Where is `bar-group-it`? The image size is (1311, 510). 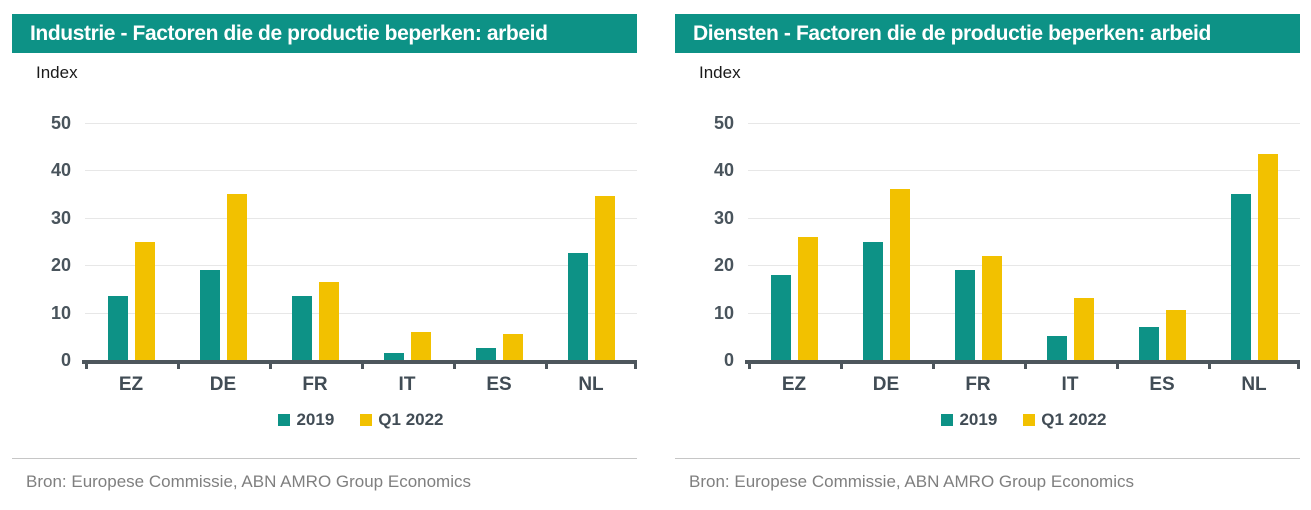 bar-group-it is located at coordinates (407, 241).